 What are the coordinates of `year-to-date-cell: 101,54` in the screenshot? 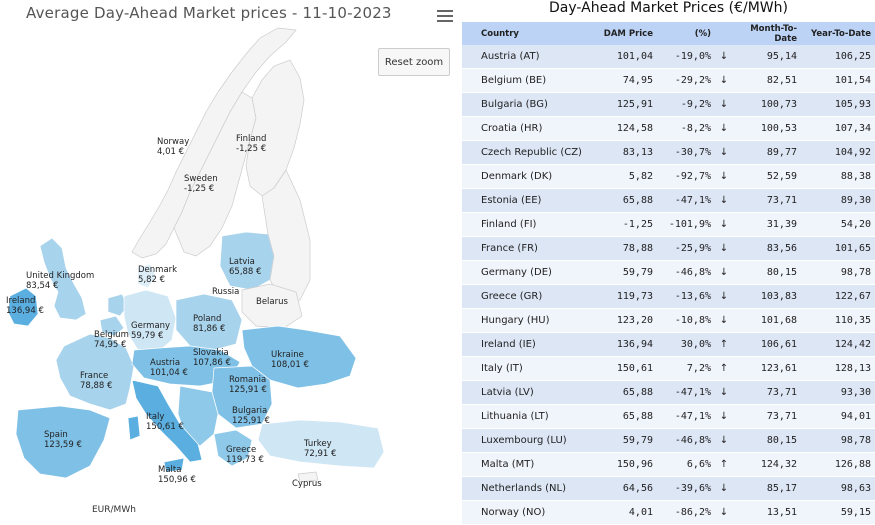 It's located at (838, 80).